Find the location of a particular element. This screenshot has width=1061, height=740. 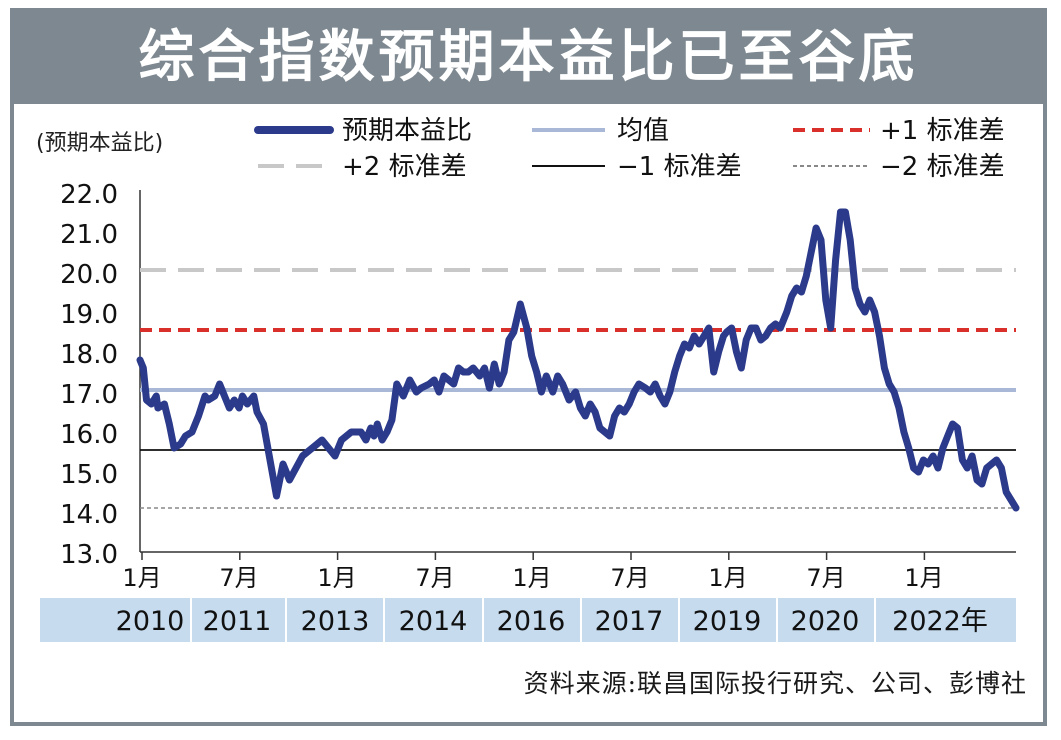

source-note: 资料来源:联昌国际投行研究、公司、彭博社 is located at coordinates (775, 683).